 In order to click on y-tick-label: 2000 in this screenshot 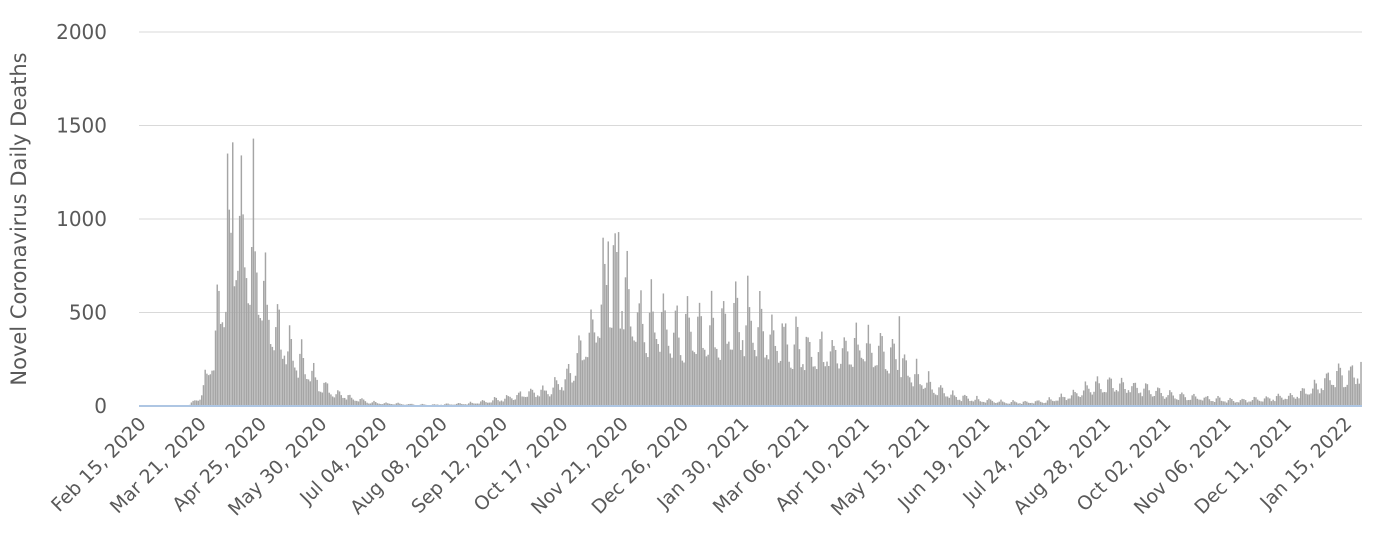, I will do `click(81, 32)`.